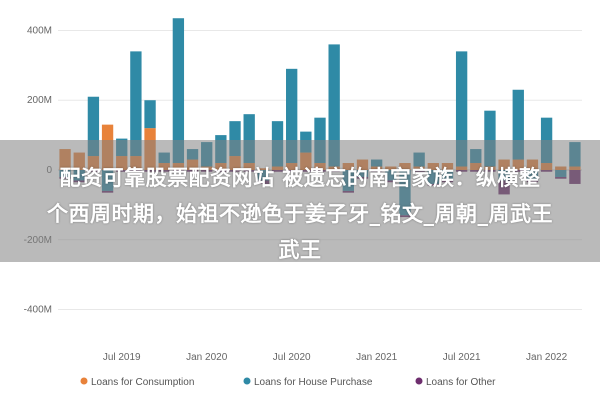 The width and height of the screenshot is (600, 400). What do you see at coordinates (207, 357) in the screenshot?
I see `x-tick-label: Jan 2020` at bounding box center [207, 357].